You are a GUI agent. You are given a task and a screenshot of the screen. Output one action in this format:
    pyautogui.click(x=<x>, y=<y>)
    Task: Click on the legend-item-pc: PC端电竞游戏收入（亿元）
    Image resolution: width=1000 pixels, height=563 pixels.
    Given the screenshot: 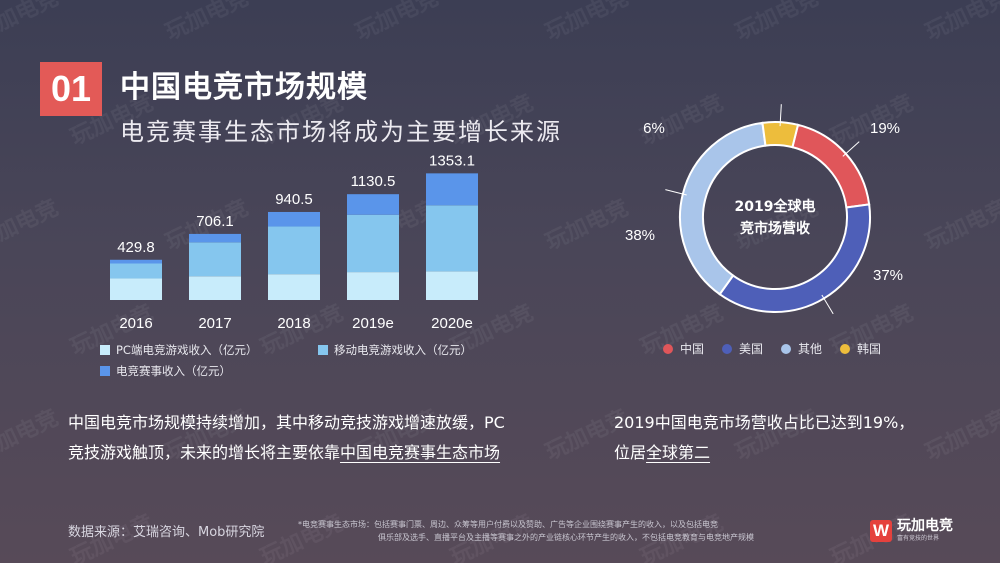 What is the action you would take?
    pyautogui.click(x=209, y=350)
    